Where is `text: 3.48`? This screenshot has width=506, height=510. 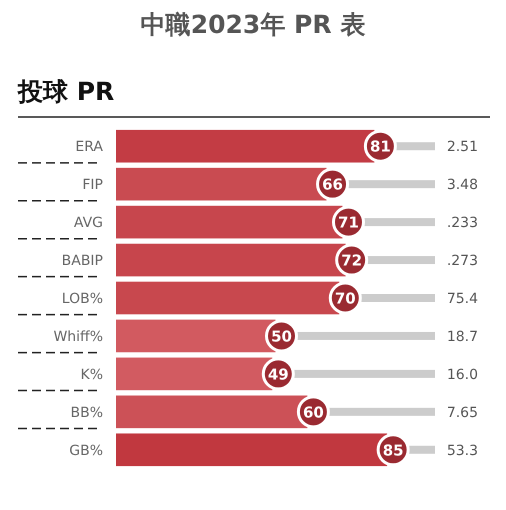
text: 3.48 is located at coordinates (462, 185).